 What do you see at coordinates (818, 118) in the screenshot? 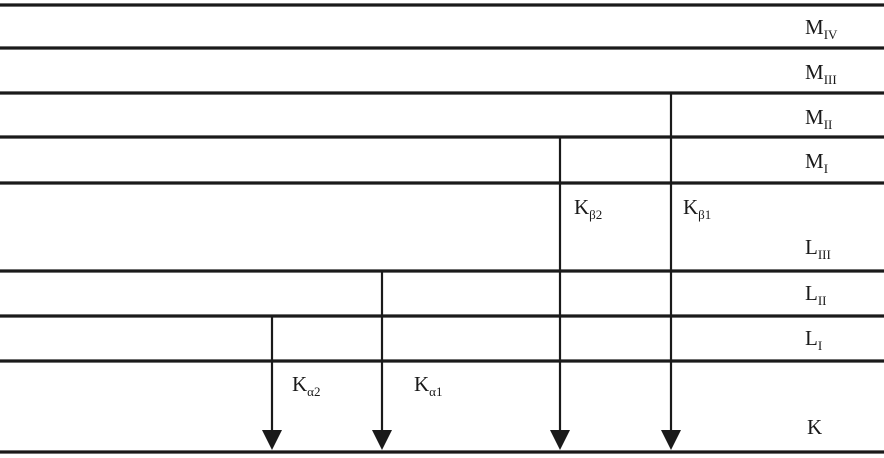
I see `level-label-m2: MII` at bounding box center [818, 118].